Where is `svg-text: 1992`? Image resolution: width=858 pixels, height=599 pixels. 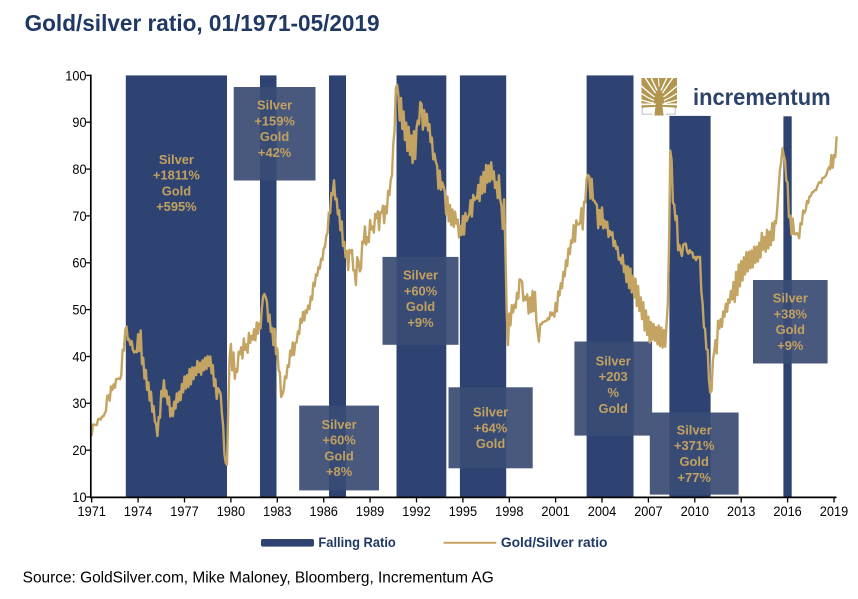 svg-text: 1992 is located at coordinates (416, 511).